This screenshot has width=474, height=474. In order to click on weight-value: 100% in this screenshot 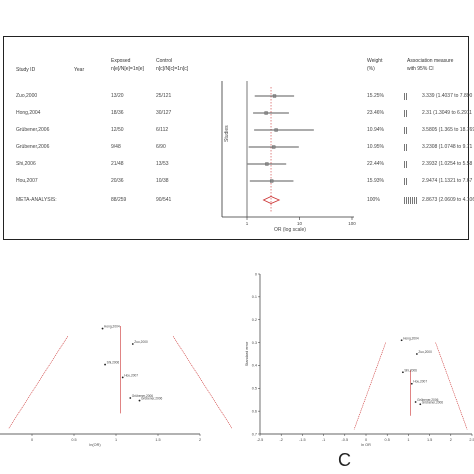, I will do `click(373, 200)`.